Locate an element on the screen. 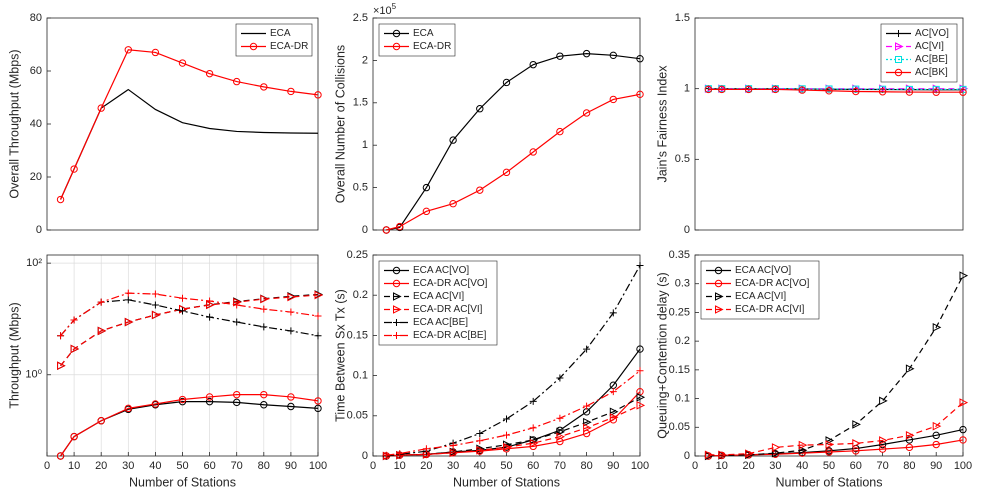  y-tick-label: 0.35 is located at coordinates (679, 255).